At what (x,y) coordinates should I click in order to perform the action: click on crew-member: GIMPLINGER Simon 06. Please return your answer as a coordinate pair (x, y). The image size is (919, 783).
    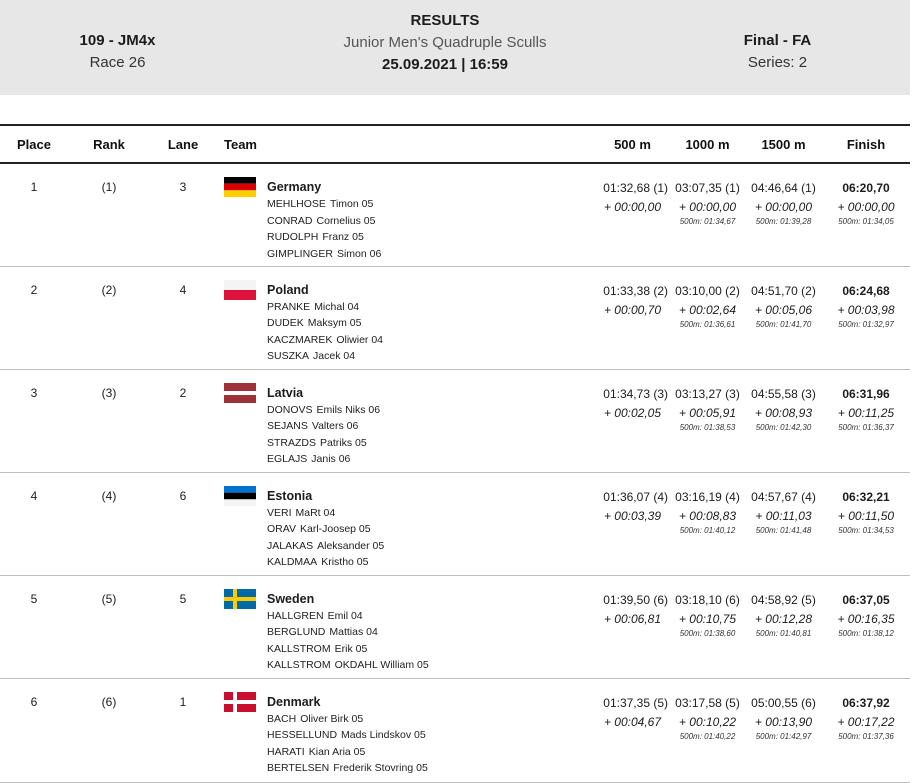
    Looking at the image, I should click on (324, 254).